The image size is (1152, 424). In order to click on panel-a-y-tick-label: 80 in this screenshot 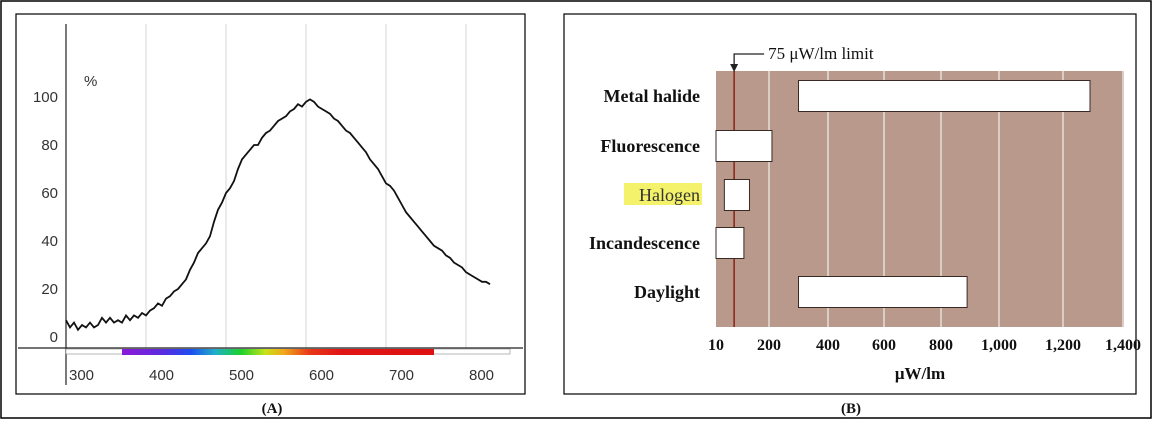, I will do `click(49, 145)`.